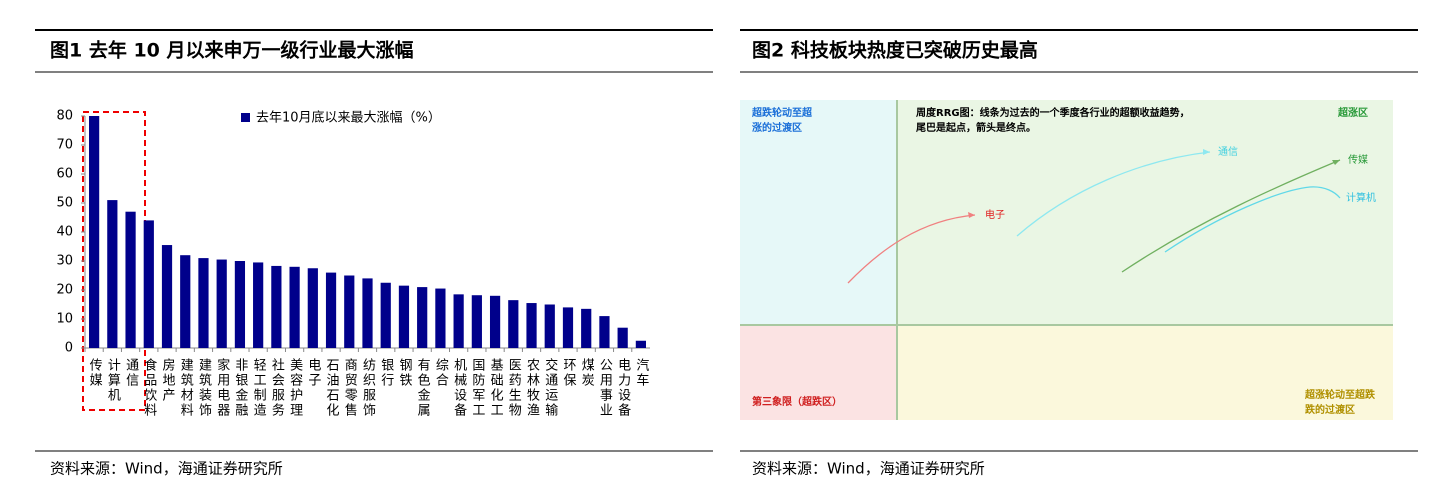 This screenshot has height=499, width=1437. What do you see at coordinates (368, 388) in the screenshot?
I see `x-tick-label: 纺织服饰` at bounding box center [368, 388].